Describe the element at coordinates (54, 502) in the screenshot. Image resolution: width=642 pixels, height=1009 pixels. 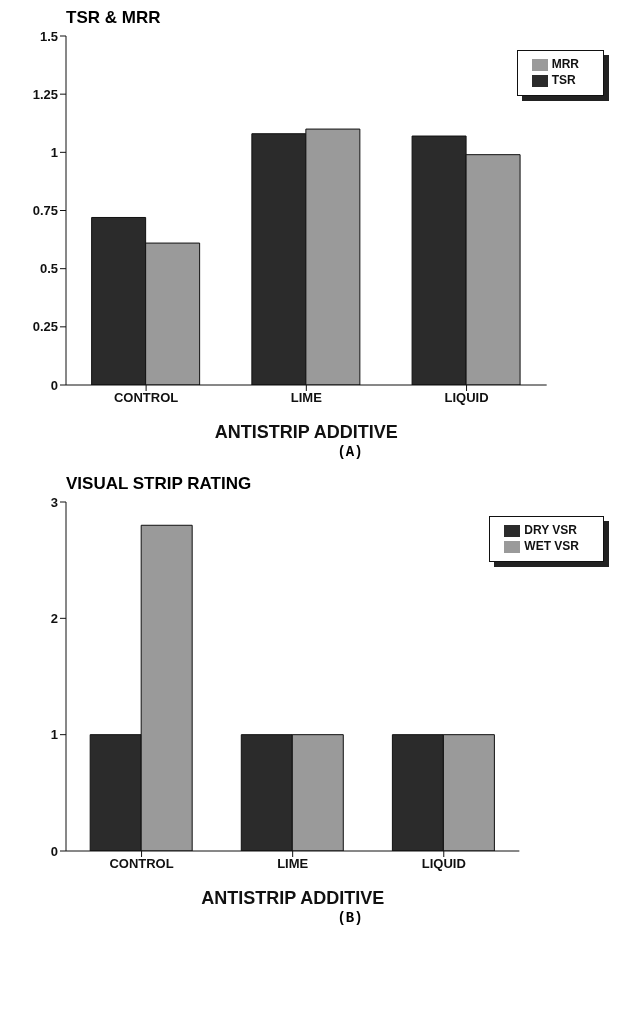
I see `y-tick-label: 3` at that location.